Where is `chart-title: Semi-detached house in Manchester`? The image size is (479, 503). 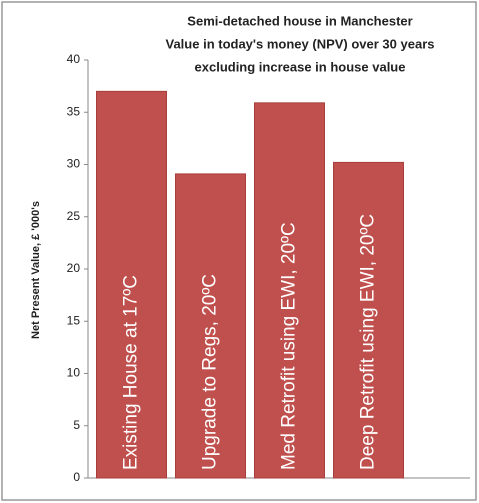 chart-title: Semi-detached house in Manchester is located at coordinates (299, 20).